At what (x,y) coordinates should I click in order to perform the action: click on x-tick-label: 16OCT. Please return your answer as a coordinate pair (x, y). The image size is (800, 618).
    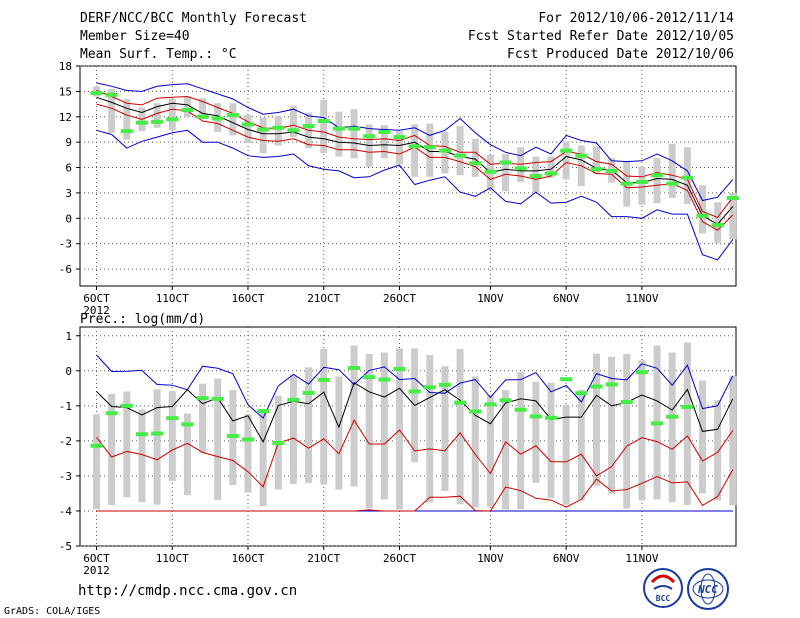
    Looking at the image, I should click on (247, 558).